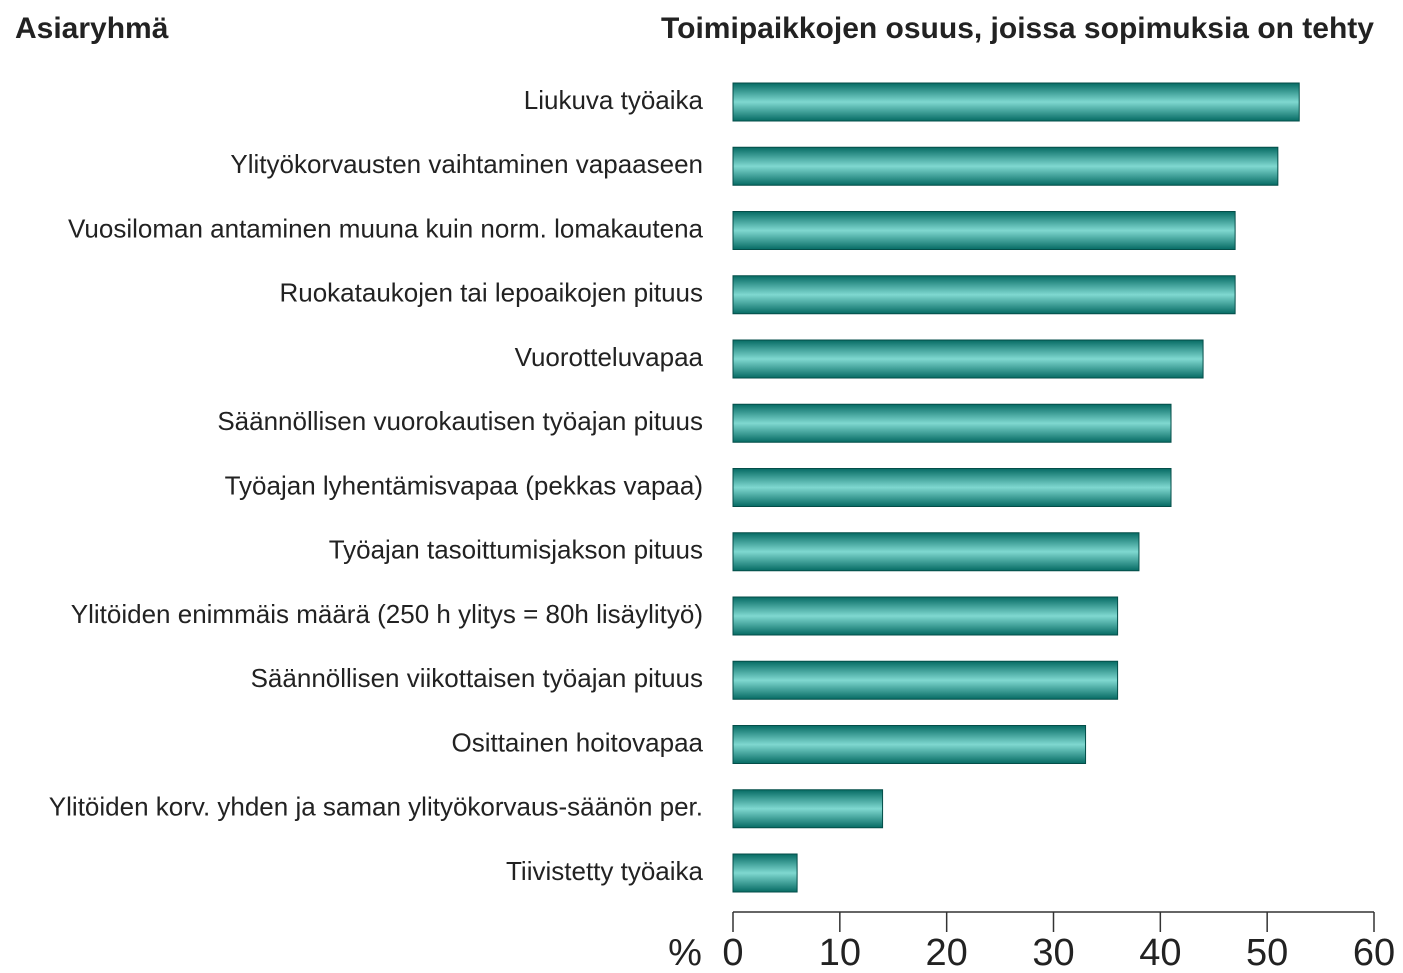  I want to click on x-tick-label: 40, so click(1160, 952).